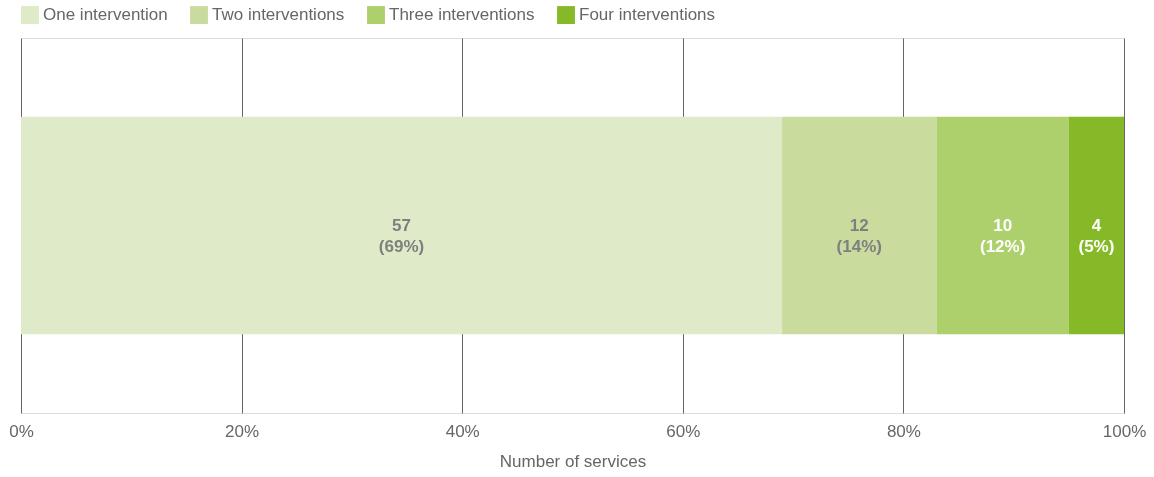 The width and height of the screenshot is (1154, 477). I want to click on legend-label: One intervention, so click(105, 15).